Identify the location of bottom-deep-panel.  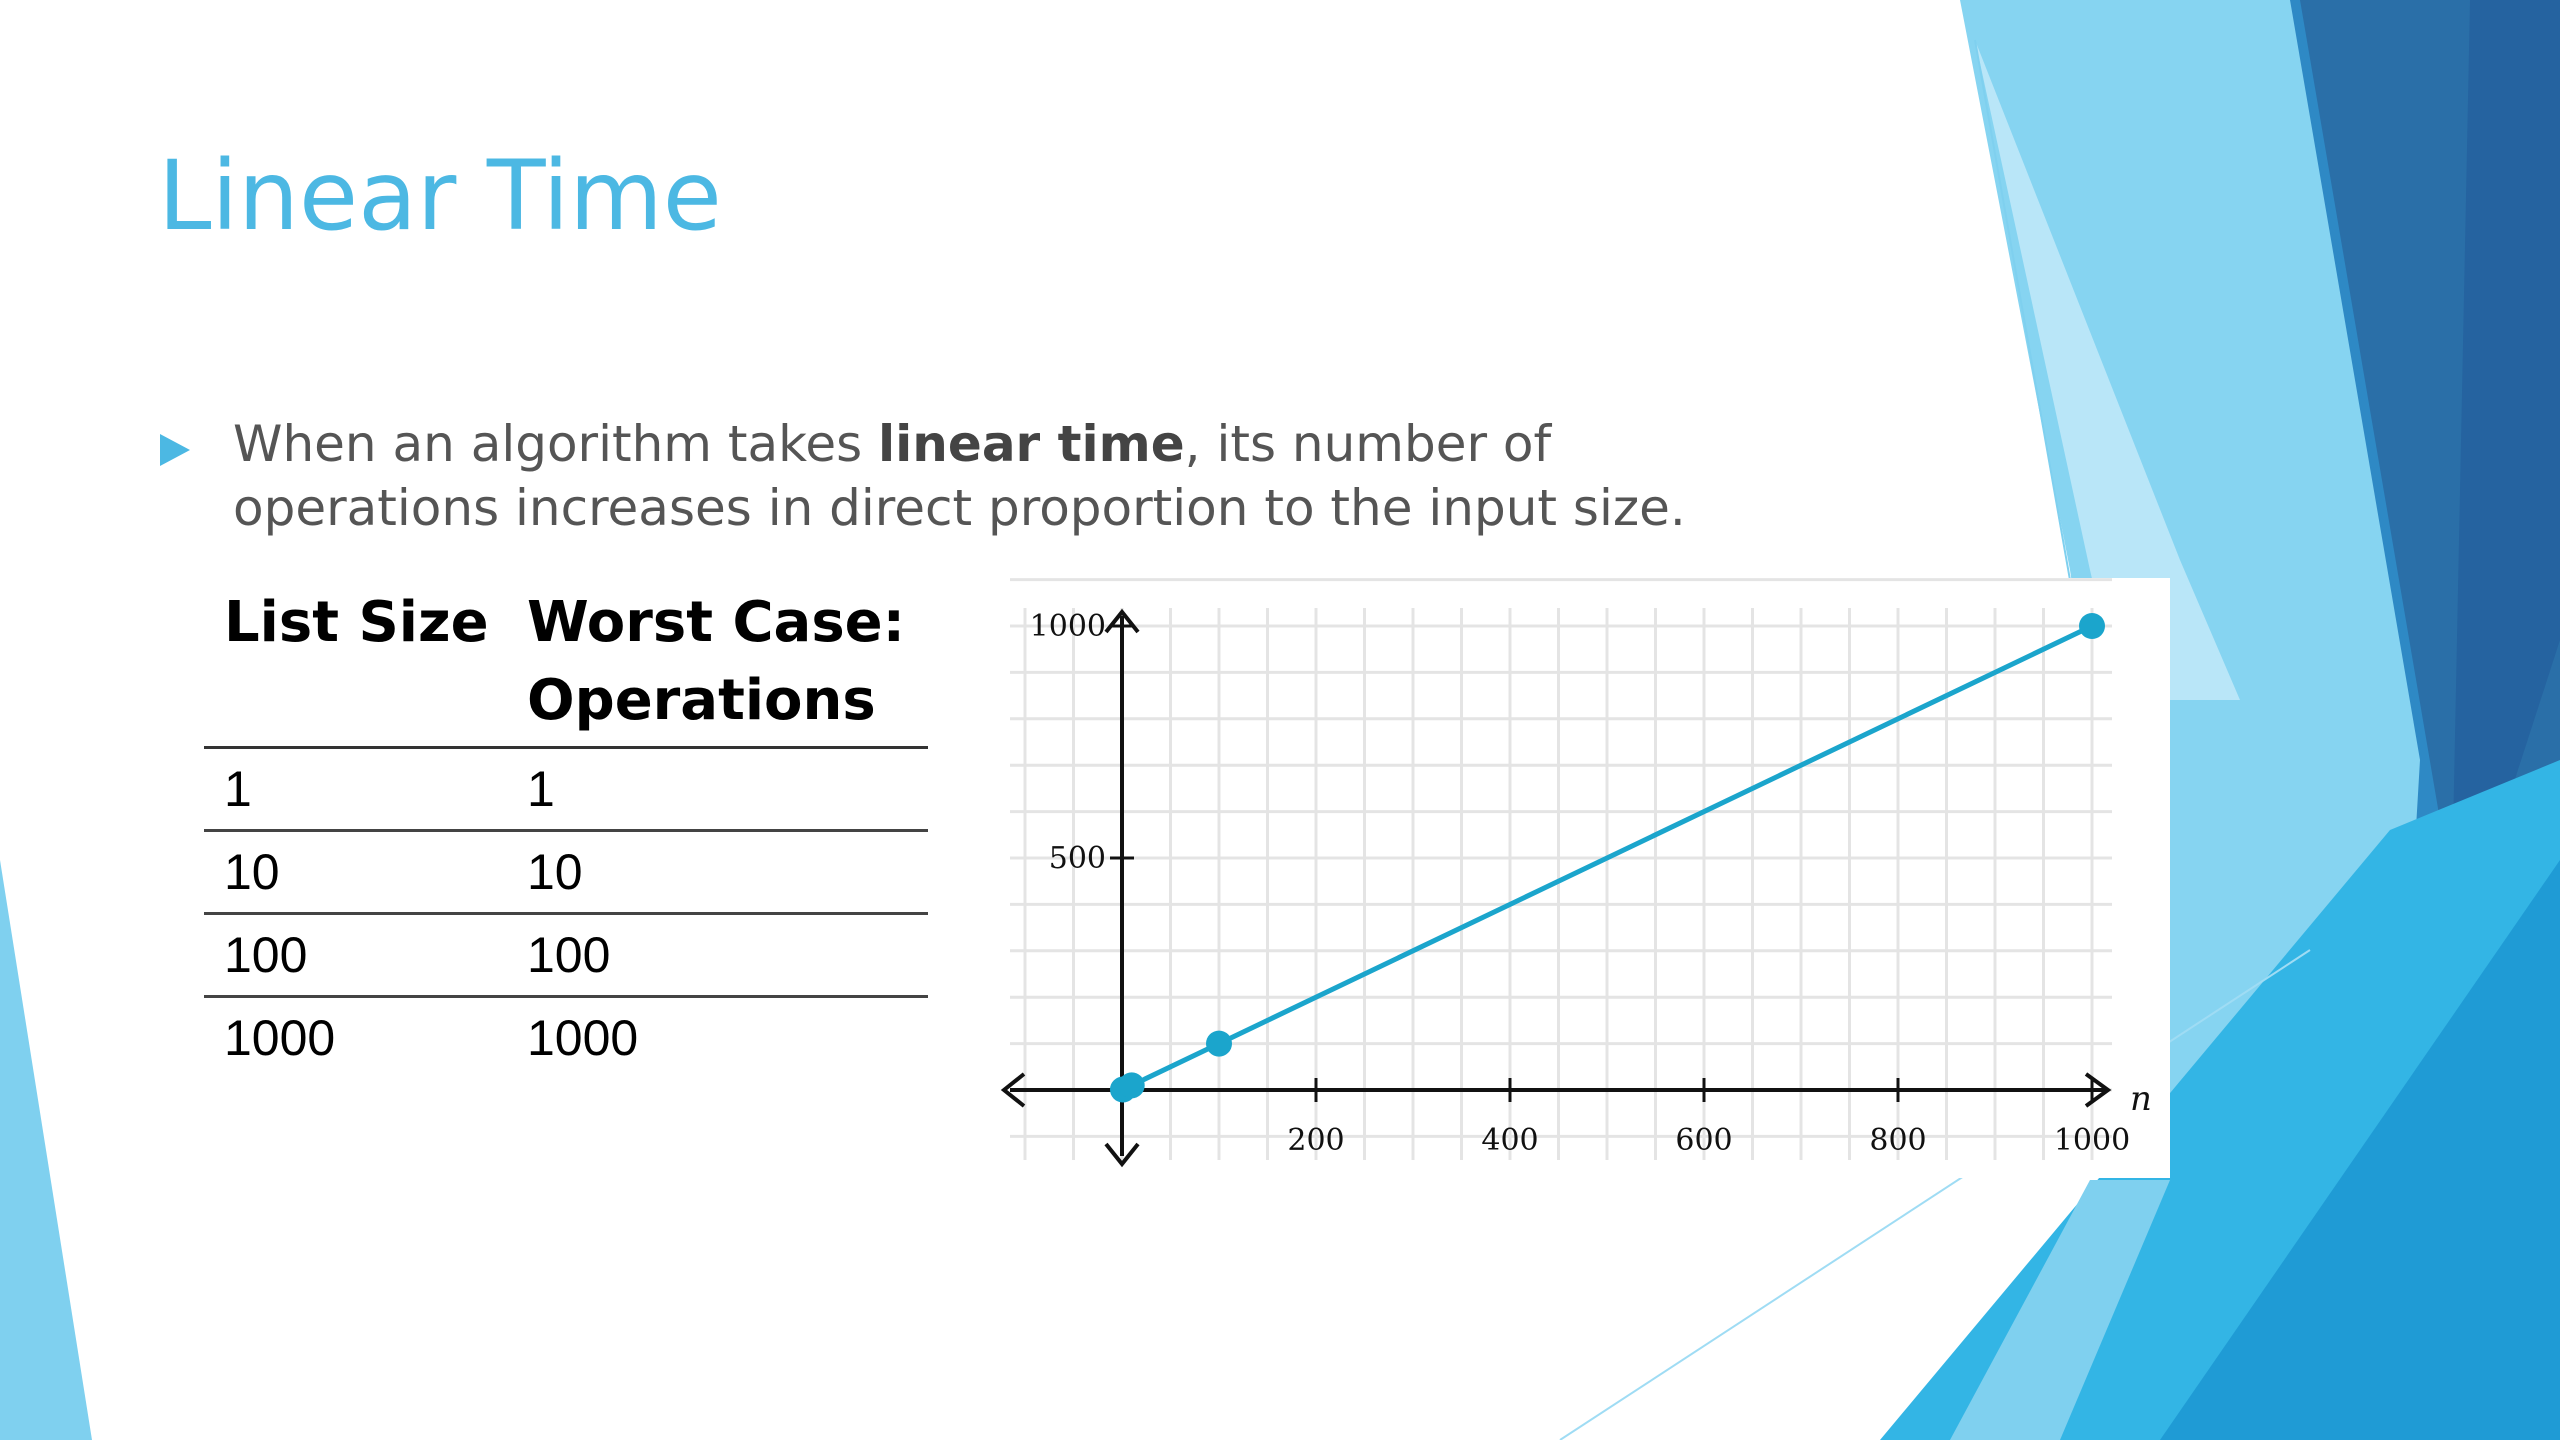
(2360, 1150).